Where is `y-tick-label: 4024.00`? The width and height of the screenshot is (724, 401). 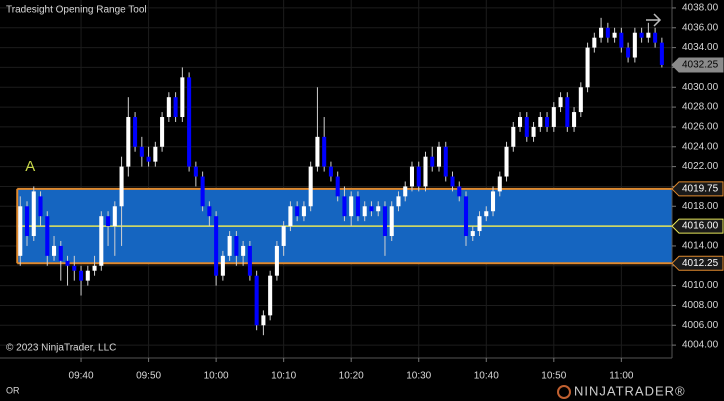 y-tick-label: 4024.00 is located at coordinates (700, 146).